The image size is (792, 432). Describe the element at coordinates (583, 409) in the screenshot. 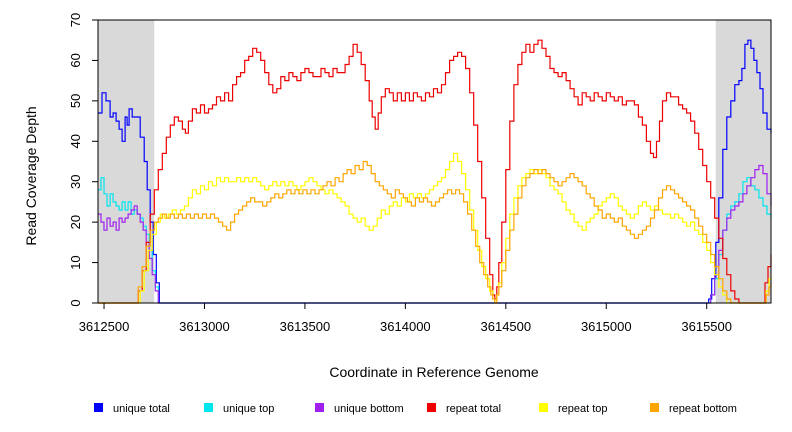

I see `legend-label: repeat top` at that location.